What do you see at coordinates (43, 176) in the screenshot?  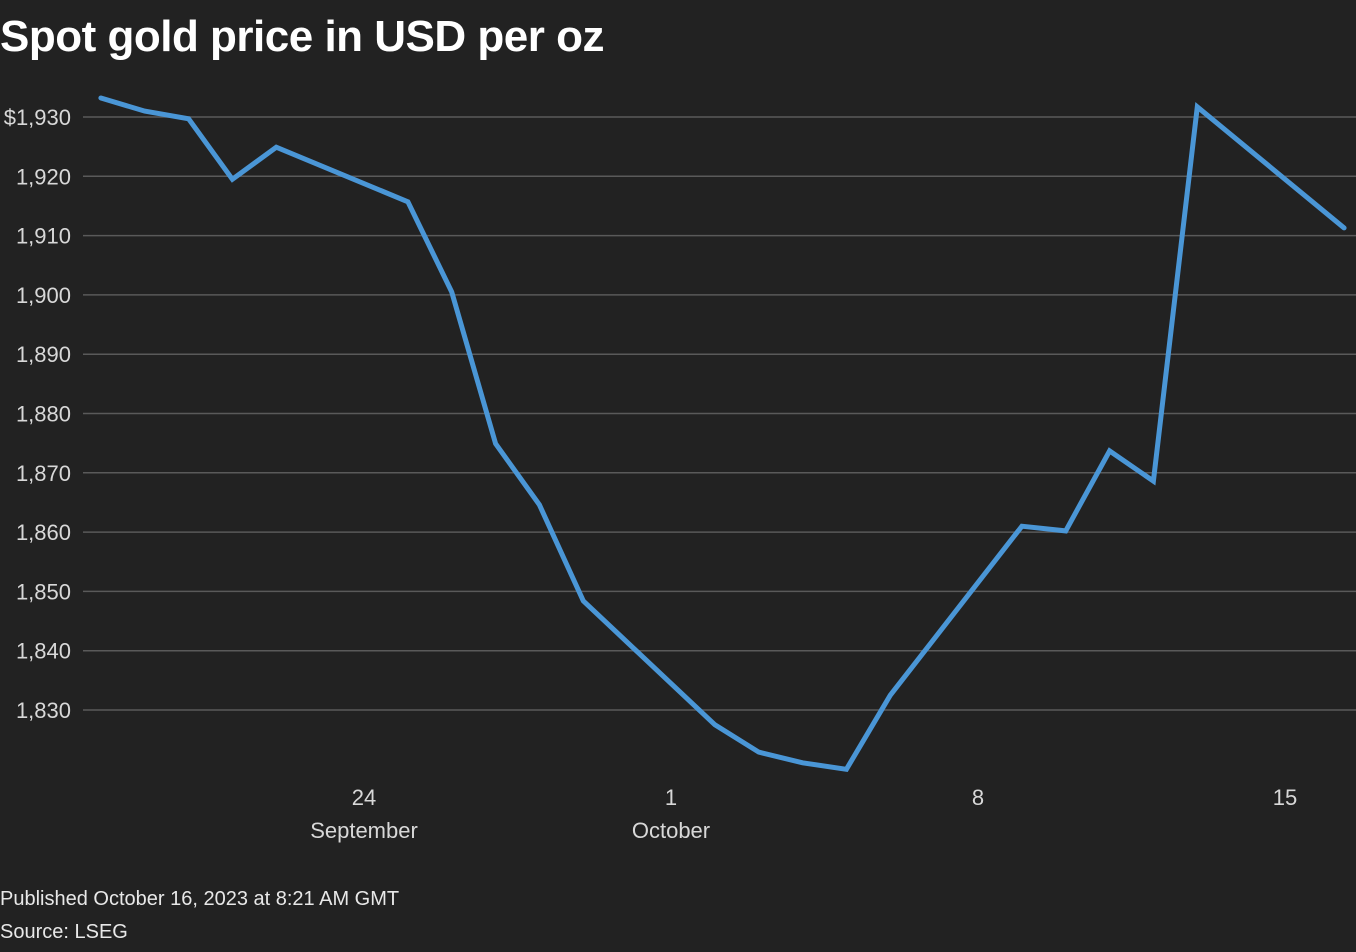 I see `y-tick-label: 1,920` at bounding box center [43, 176].